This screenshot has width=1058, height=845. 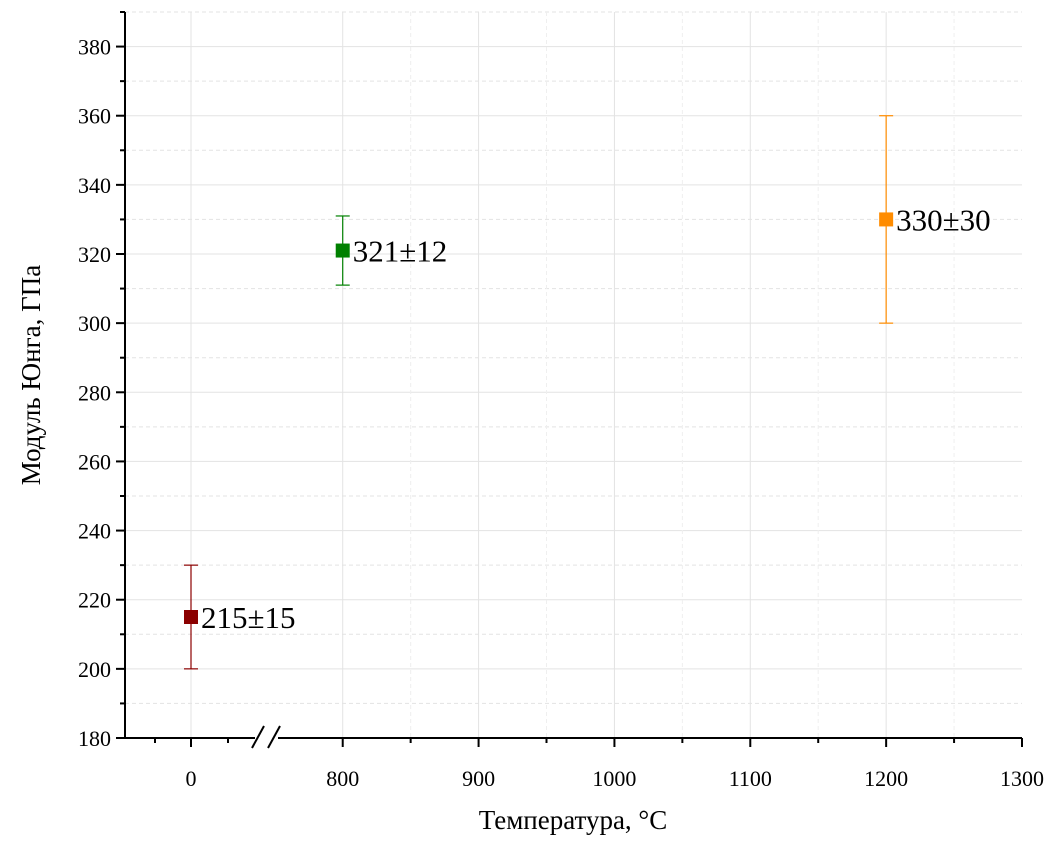 I want to click on y-tick-label: 260, so click(x=94, y=461).